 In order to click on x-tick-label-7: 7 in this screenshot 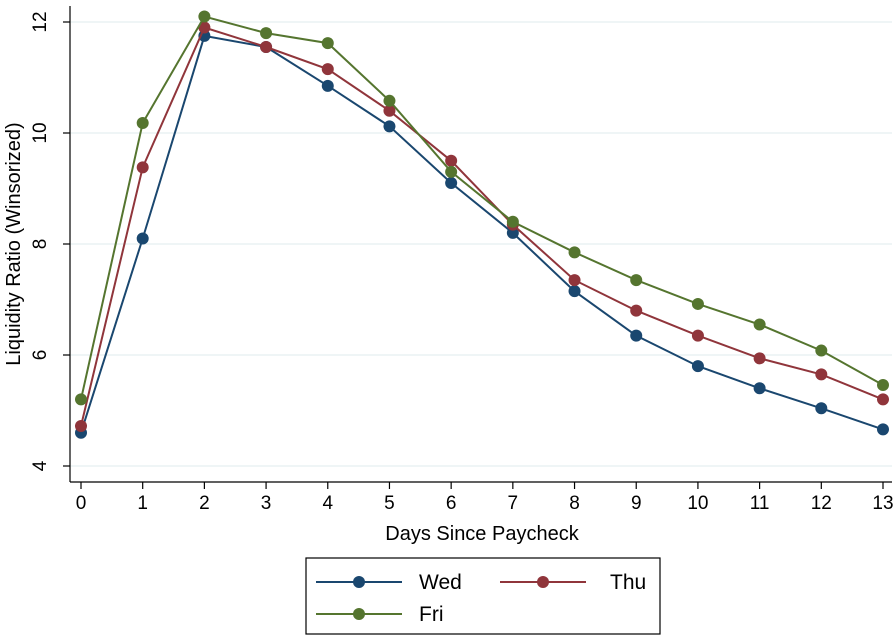, I will do `click(513, 503)`.